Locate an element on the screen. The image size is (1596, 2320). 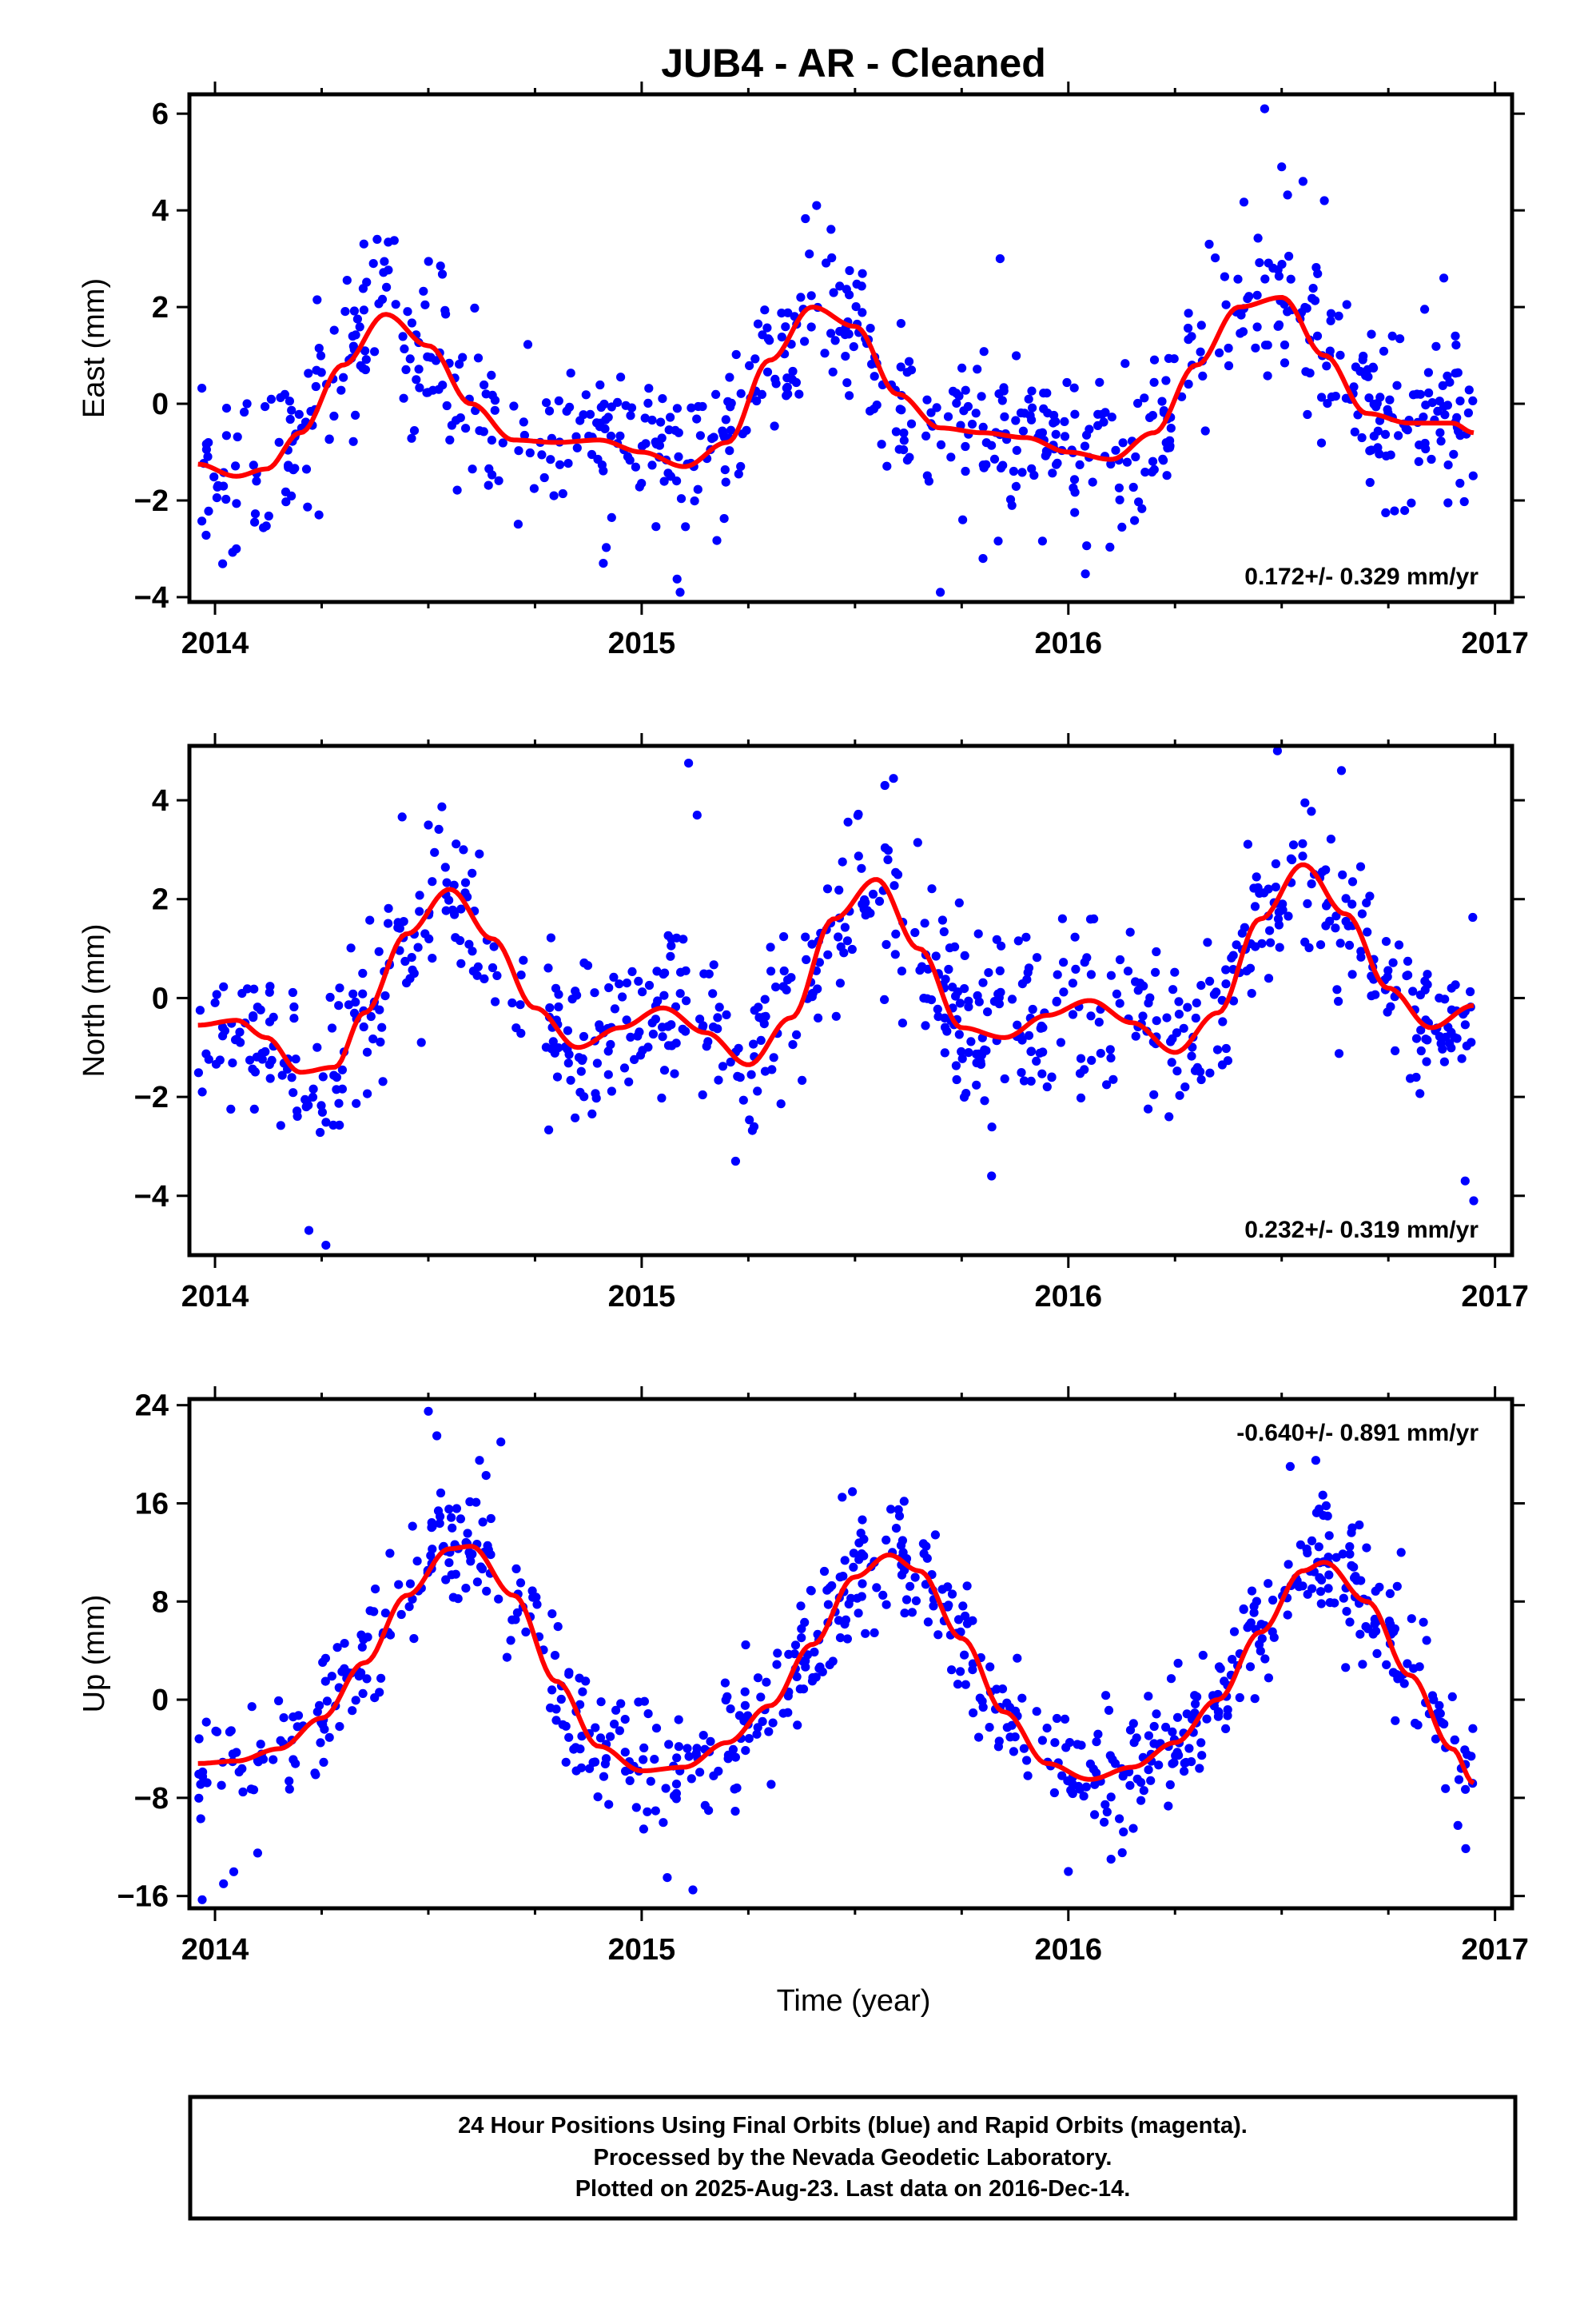
x-tick-label: 2014 is located at coordinates (215, 1296).